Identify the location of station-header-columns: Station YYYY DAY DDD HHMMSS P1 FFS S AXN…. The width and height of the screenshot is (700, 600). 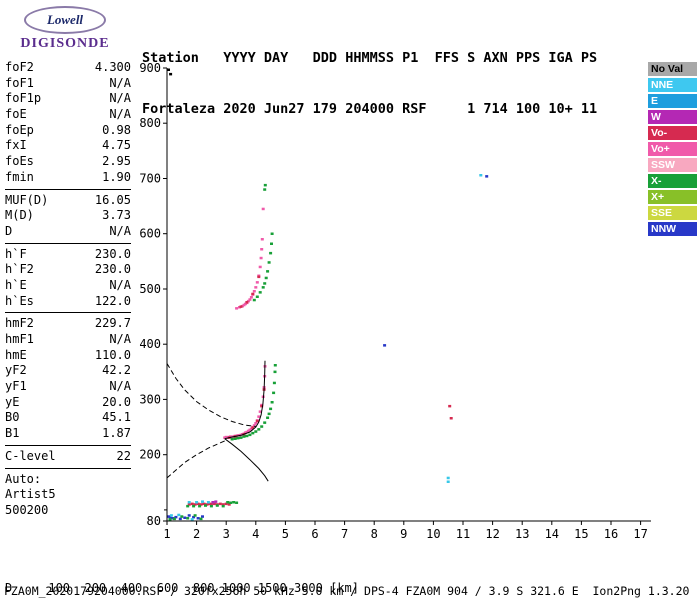
(370, 58).